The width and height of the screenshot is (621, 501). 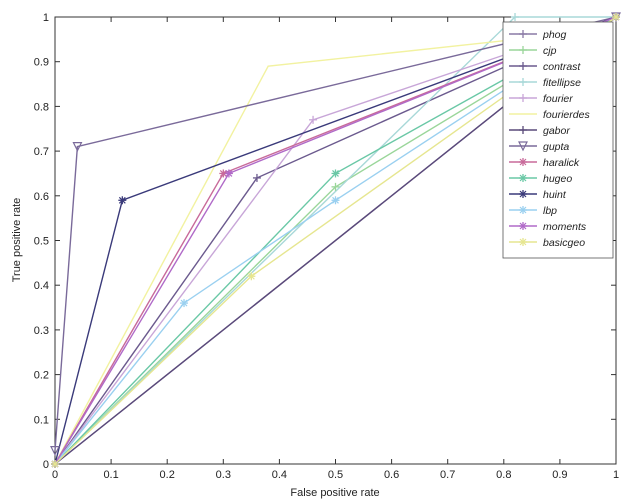 I want to click on legend-item-huint: huint, so click(x=538, y=195).